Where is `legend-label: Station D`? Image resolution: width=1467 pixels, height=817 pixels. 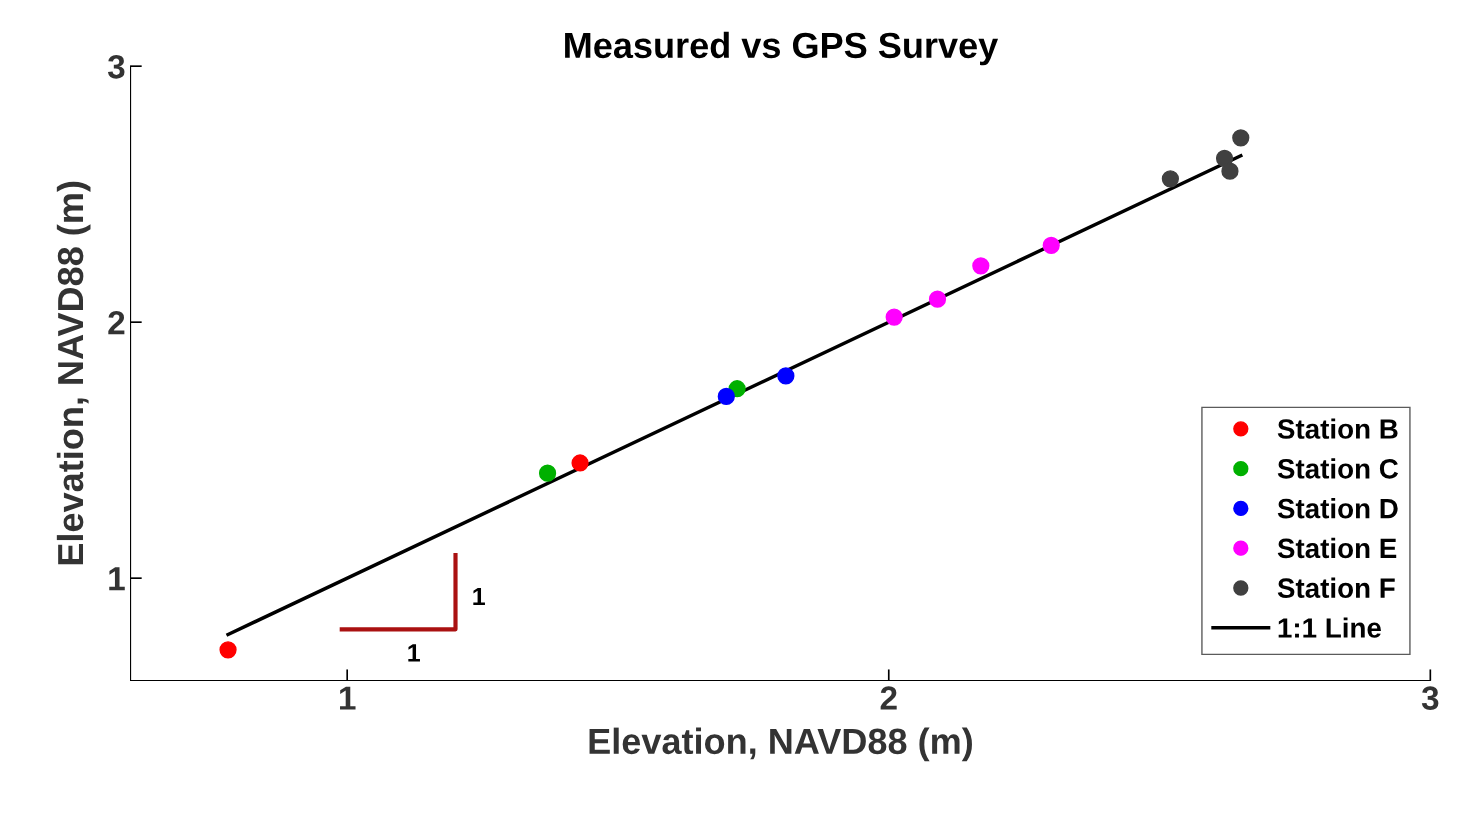 legend-label: Station D is located at coordinates (1337, 508).